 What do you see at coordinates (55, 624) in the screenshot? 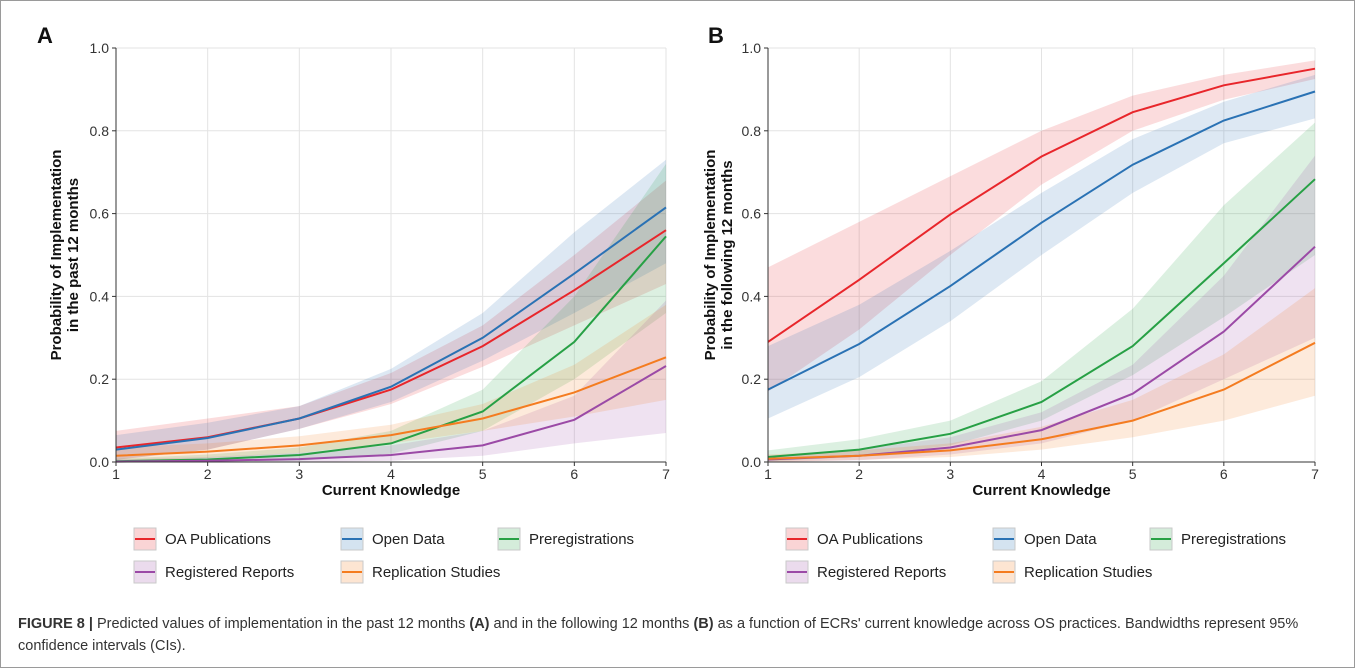
I see `caption-label: FIGURE 8 |` at bounding box center [55, 624].